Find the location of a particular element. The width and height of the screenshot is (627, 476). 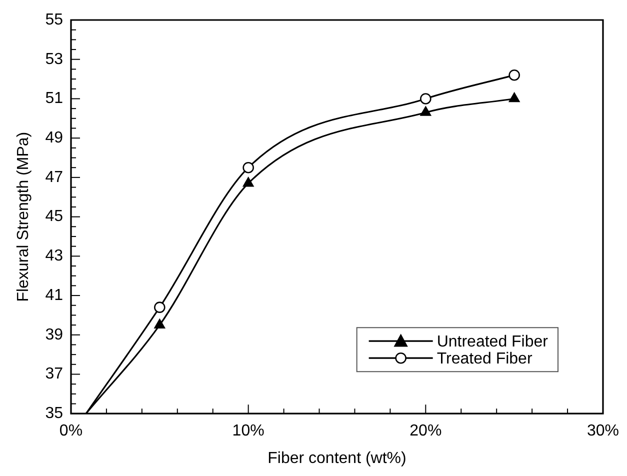

y-axis-title: Flexural Strength (MPa) is located at coordinates (23, 217).